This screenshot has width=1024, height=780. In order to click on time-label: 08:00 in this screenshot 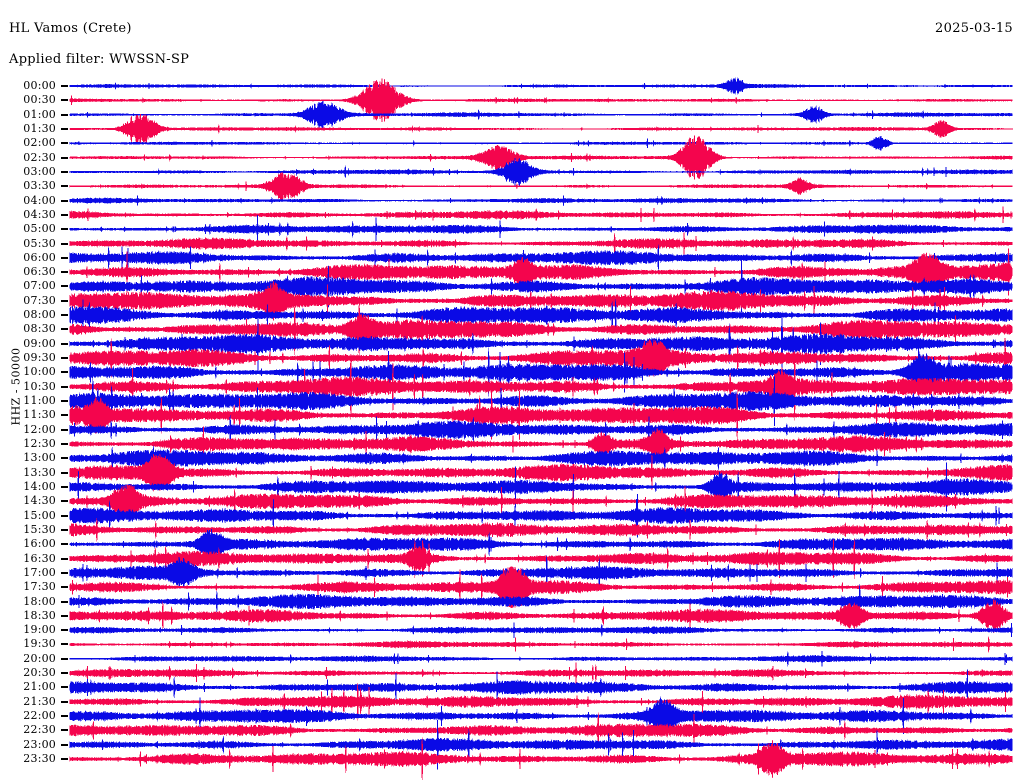, I will do `click(39, 315)`.